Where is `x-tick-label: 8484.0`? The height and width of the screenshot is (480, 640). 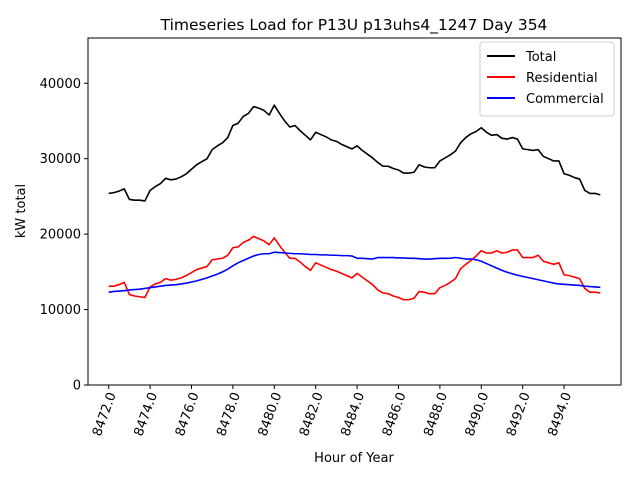 x-tick-label: 8484.0 is located at coordinates (353, 414).